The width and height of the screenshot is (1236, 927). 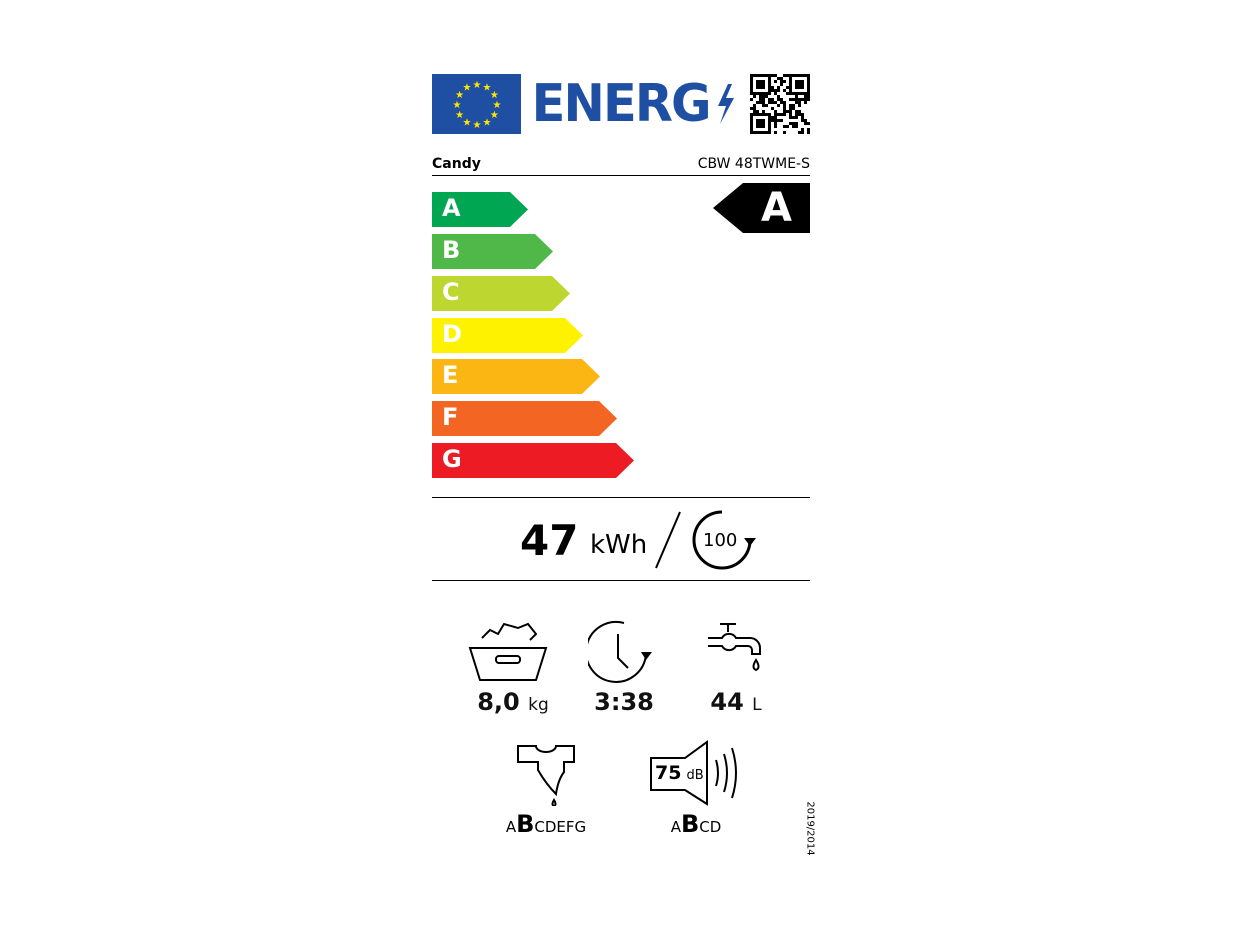 I want to click on energy-class-label: G, so click(x=452, y=459).